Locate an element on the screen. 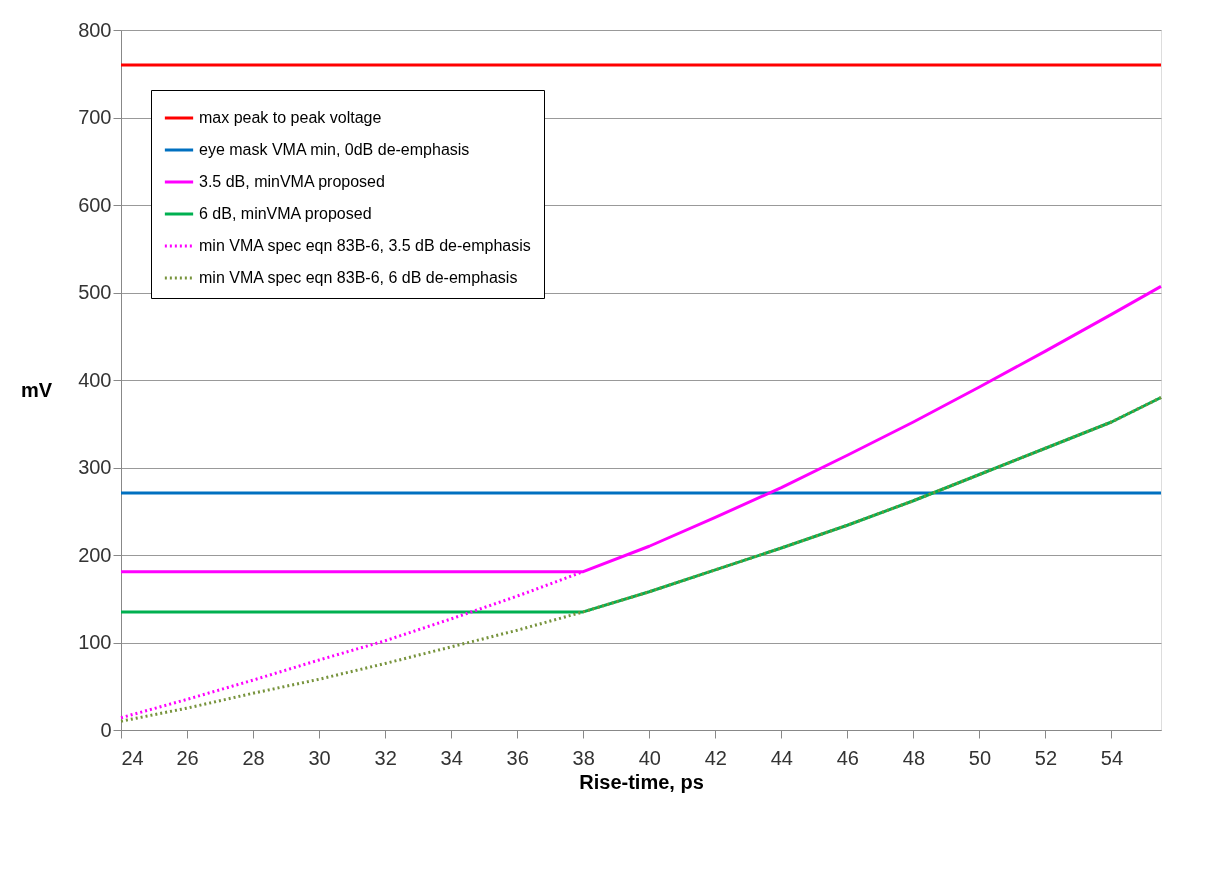 The height and width of the screenshot is (873, 1209). legend-label: min VMA spec eqn 83B-6, 3.5 dB de-emphasis is located at coordinates (365, 245).